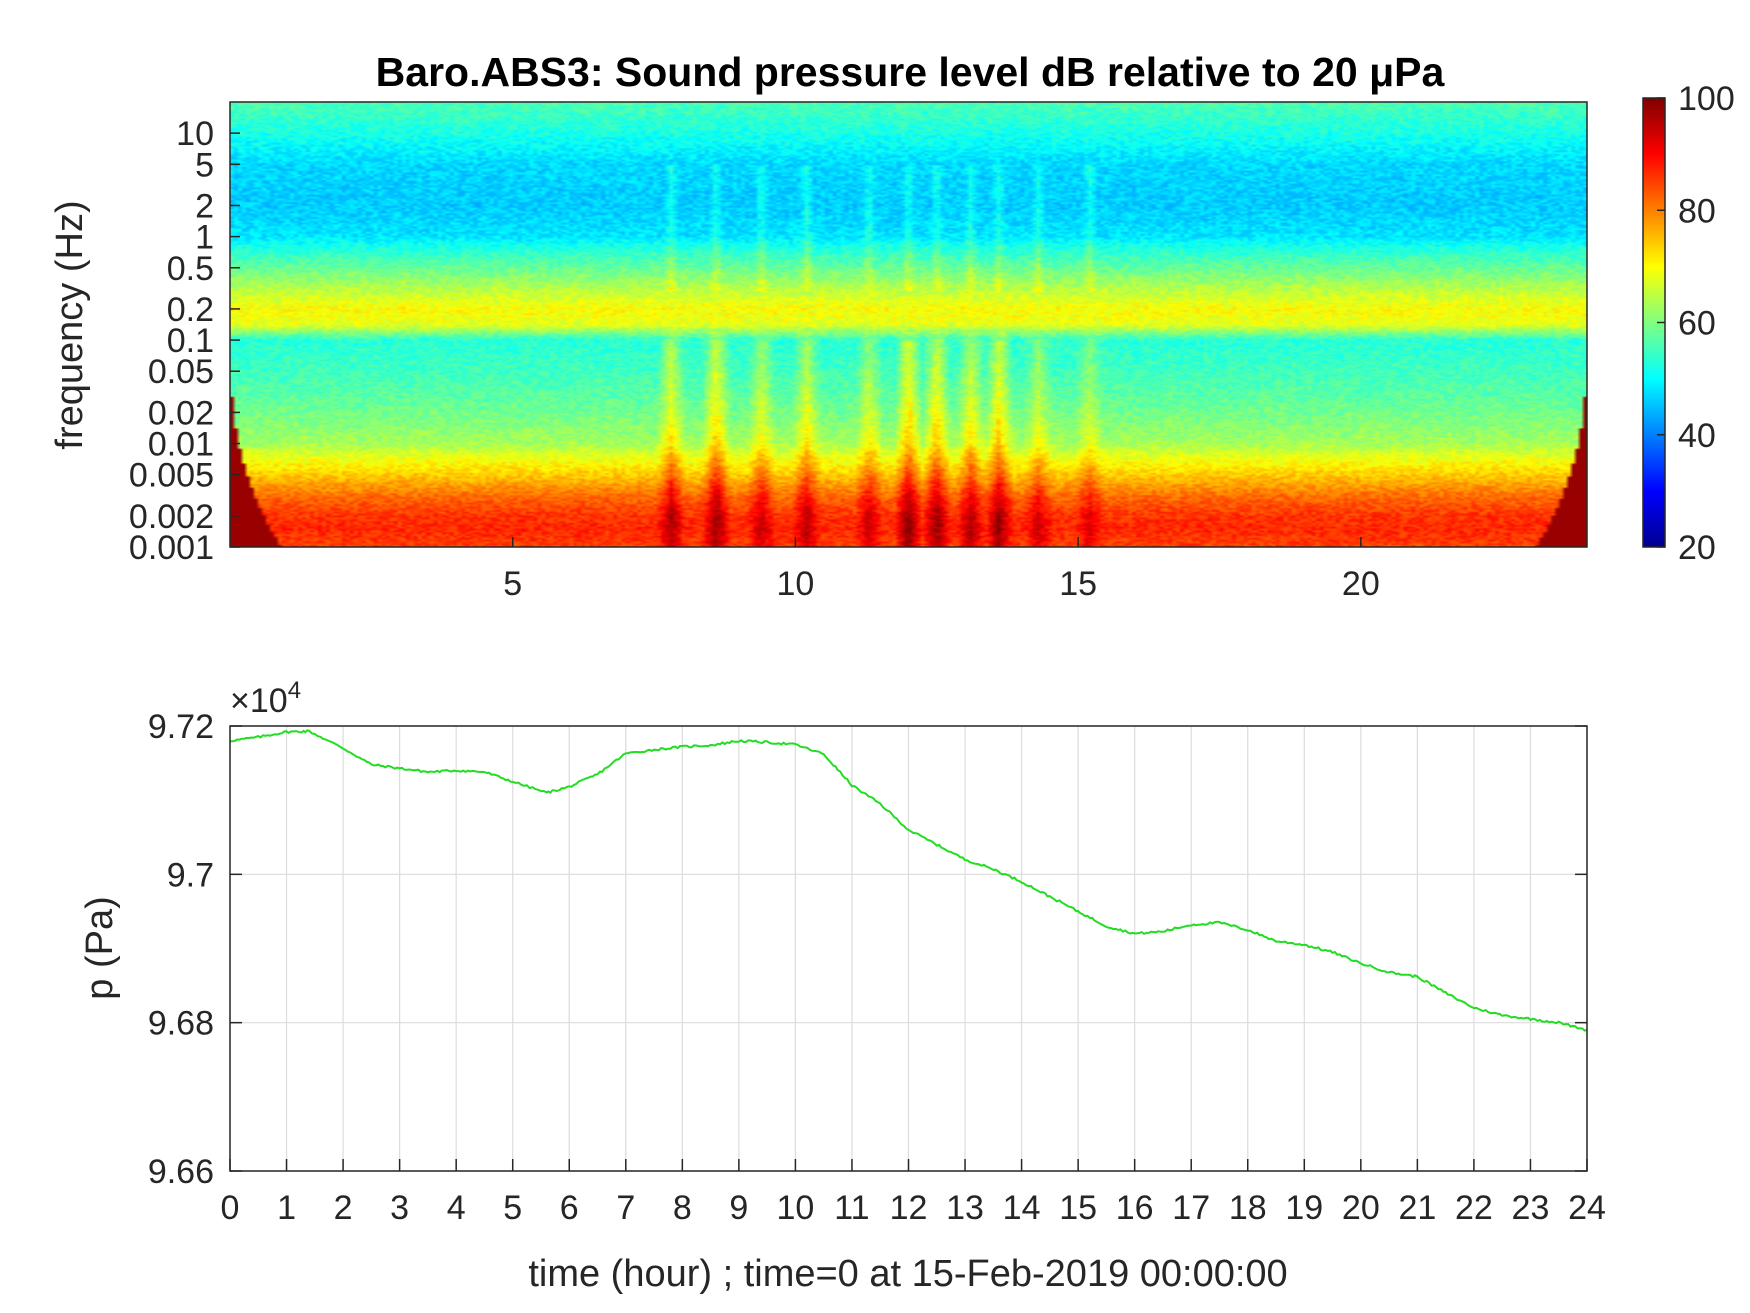  I want to click on pressure-x-tick-label: 1, so click(286, 1208).